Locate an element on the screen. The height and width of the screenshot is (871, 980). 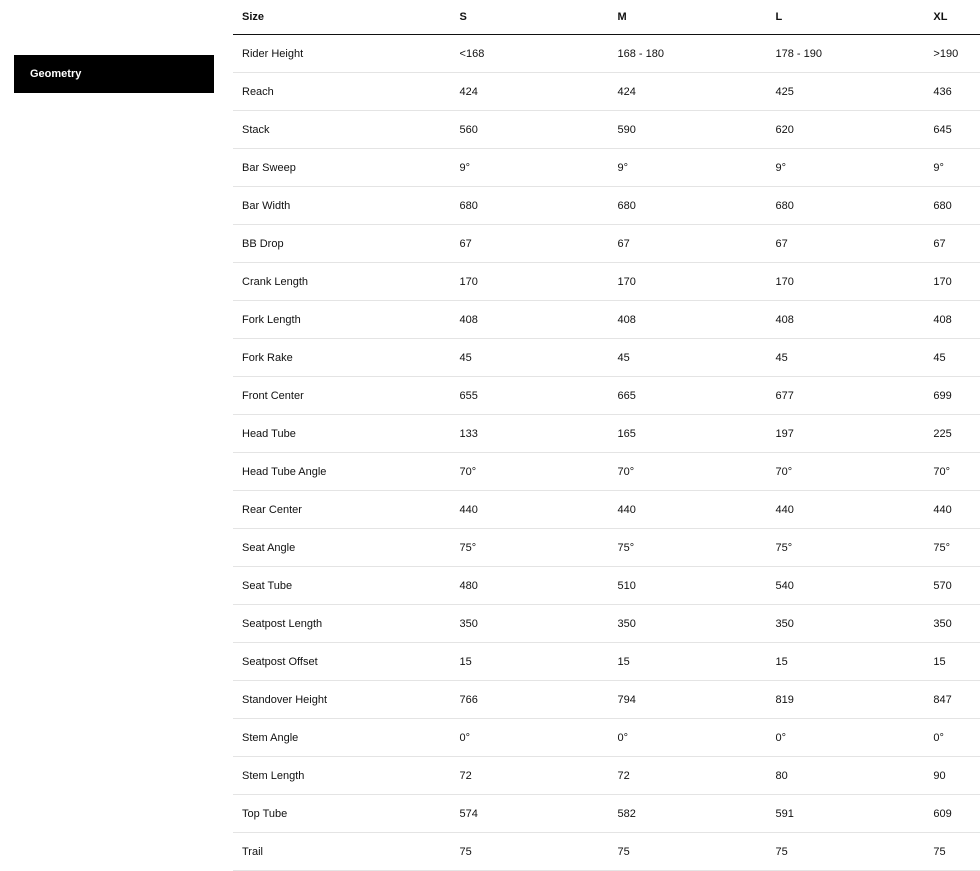
table-row: Stem Angle 0° 0° 0° 0° is located at coordinates (606, 738).